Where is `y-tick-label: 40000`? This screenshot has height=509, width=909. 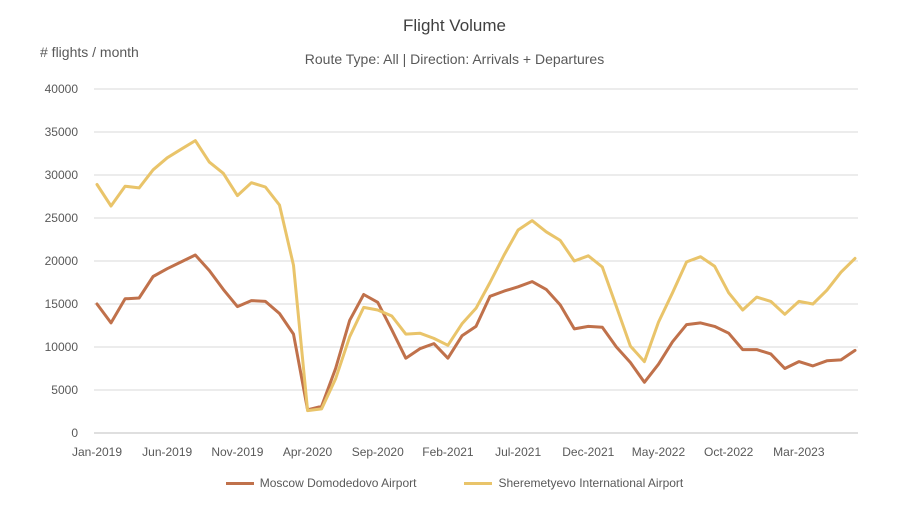 y-tick-label: 40000 is located at coordinates (62, 89).